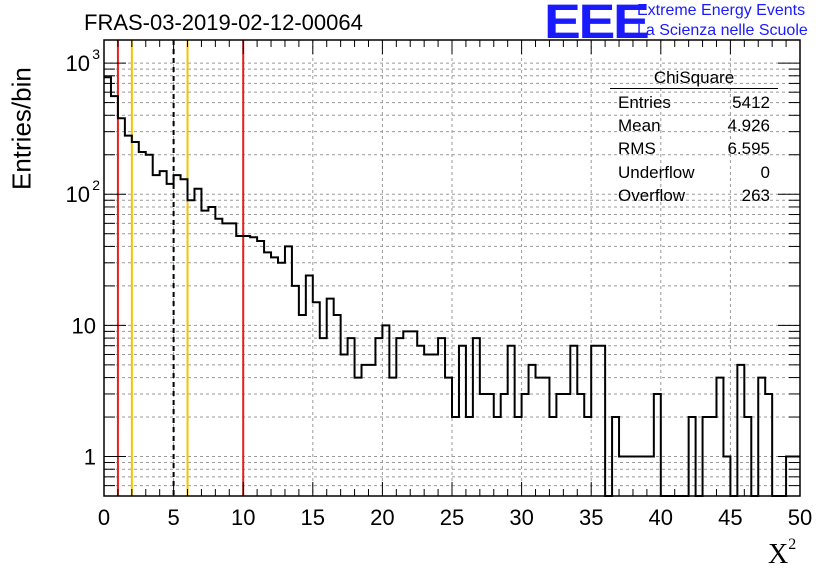  What do you see at coordinates (382, 517) in the screenshot?
I see `x-tick-label: 20` at bounding box center [382, 517].